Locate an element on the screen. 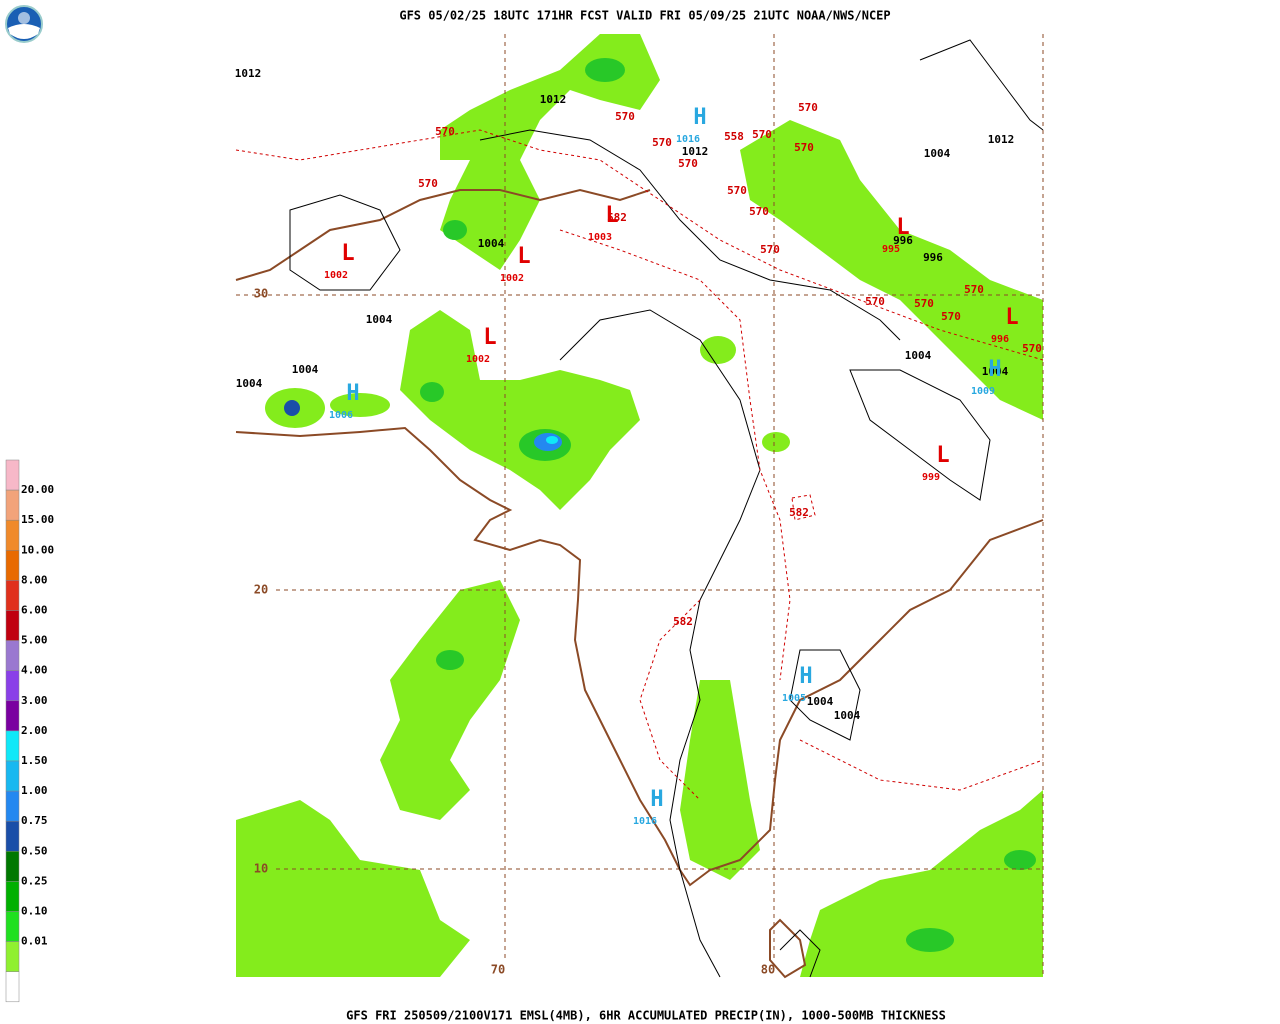 Image resolution: width=1280 pixels, height=1024 pixels. legend-label: 1.00 is located at coordinates (34, 790).